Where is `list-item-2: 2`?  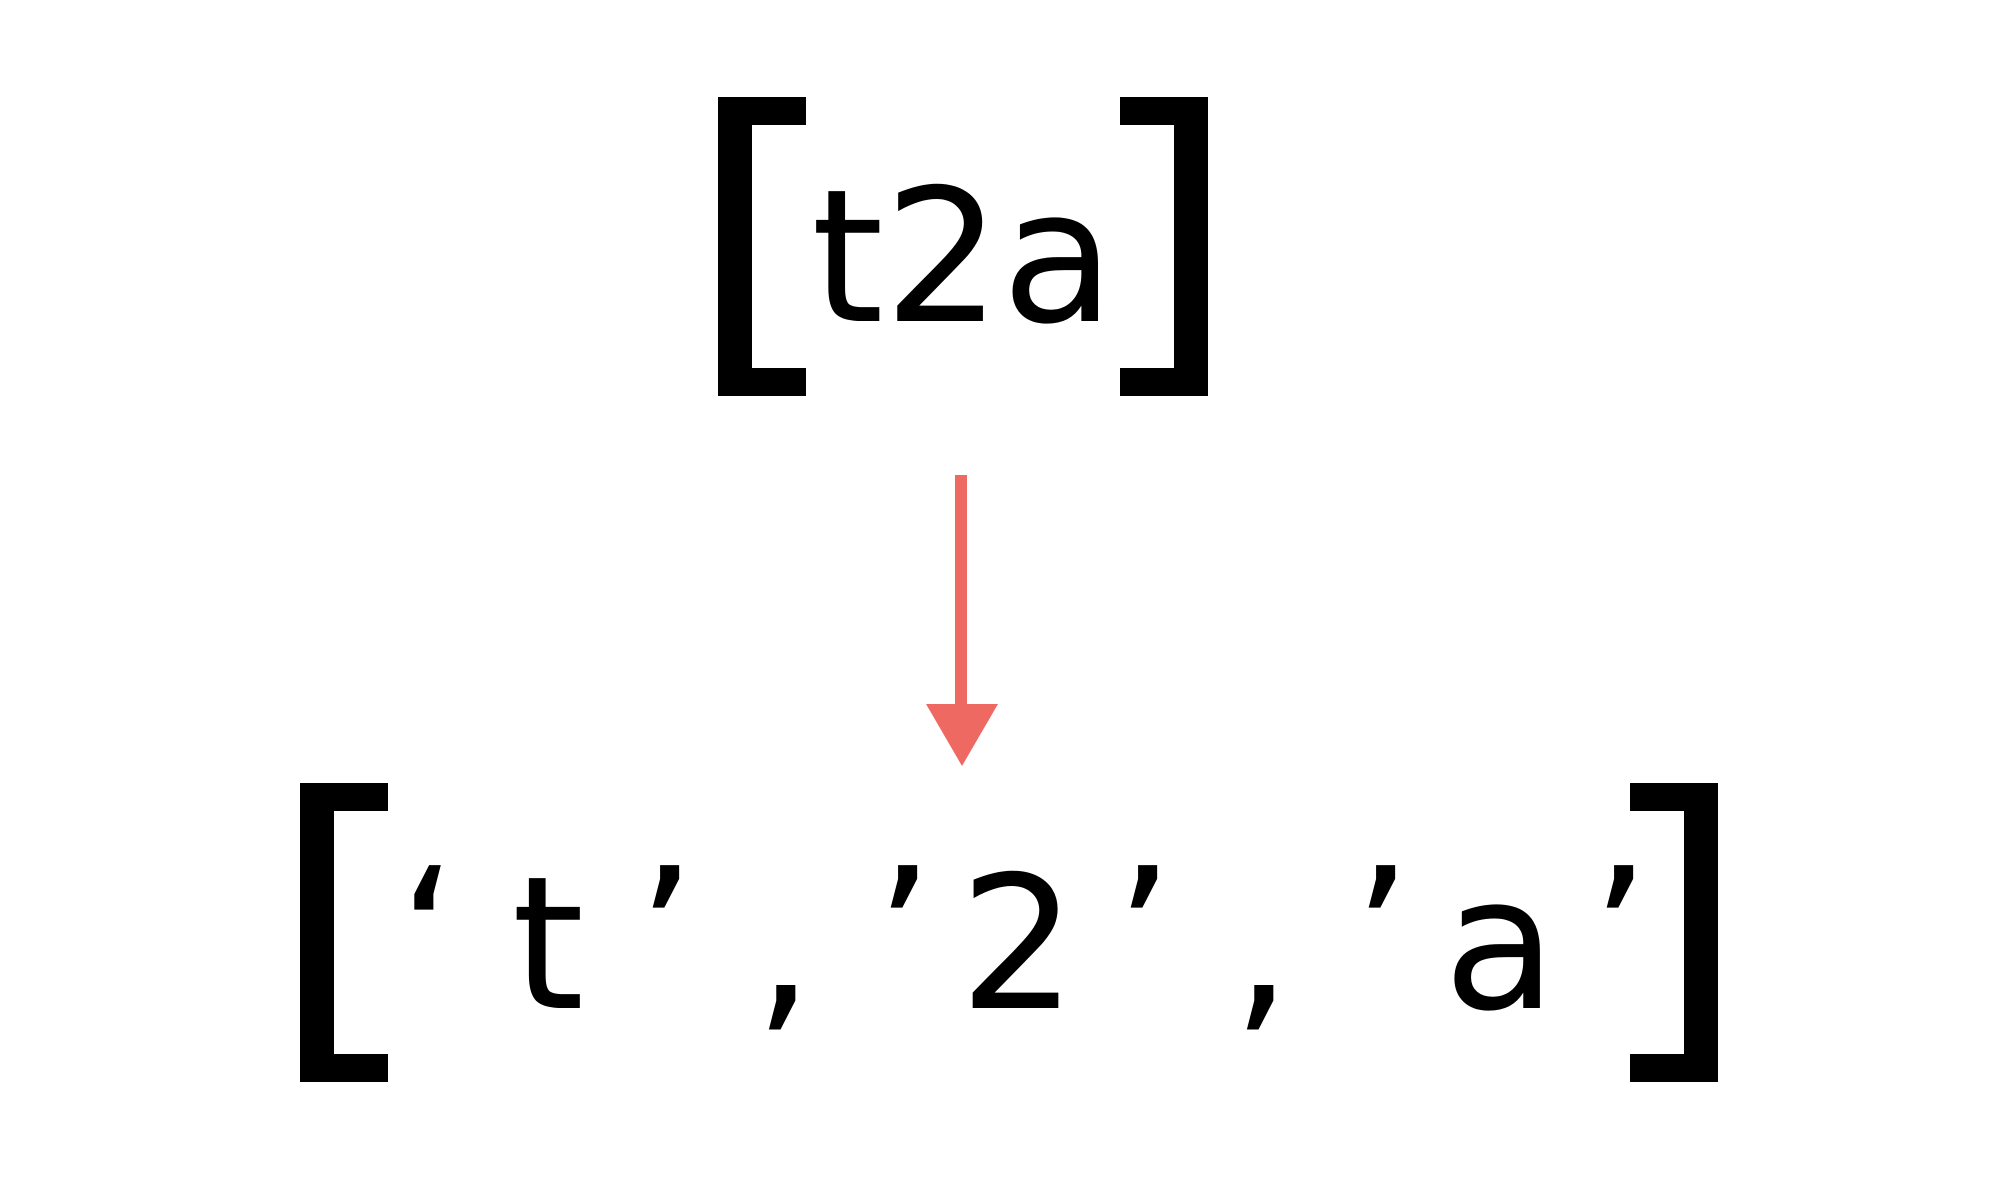
list-item-2: 2 is located at coordinates (1018, 944).